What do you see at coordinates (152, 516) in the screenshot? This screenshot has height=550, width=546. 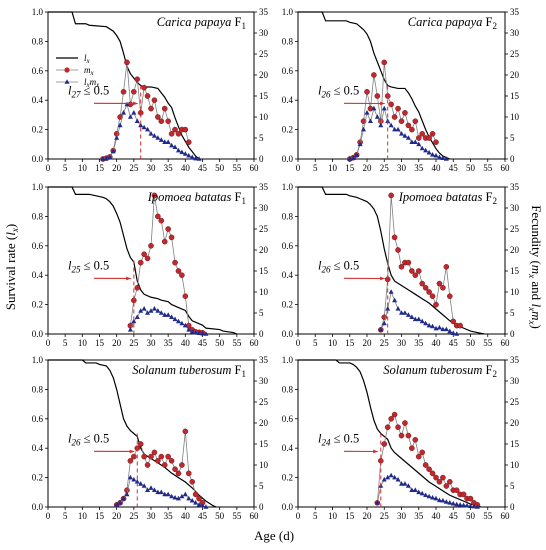 I see `x-tick-label: 30` at bounding box center [152, 516].